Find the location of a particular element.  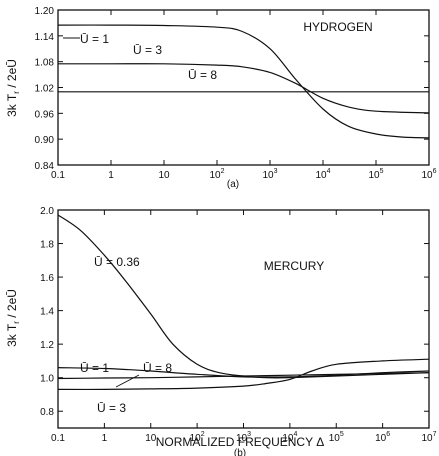

y-tick-label: 2.0 is located at coordinates (47, 211).